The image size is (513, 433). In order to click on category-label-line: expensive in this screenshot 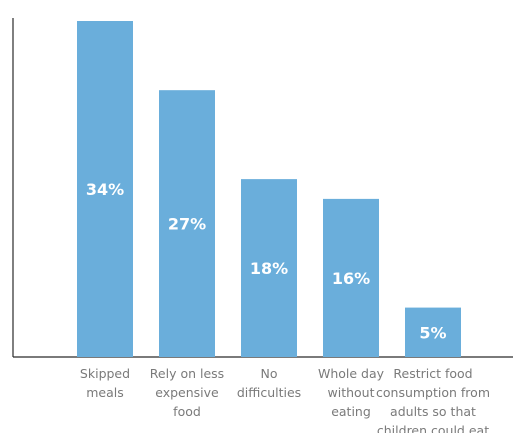, I will do `click(187, 392)`.